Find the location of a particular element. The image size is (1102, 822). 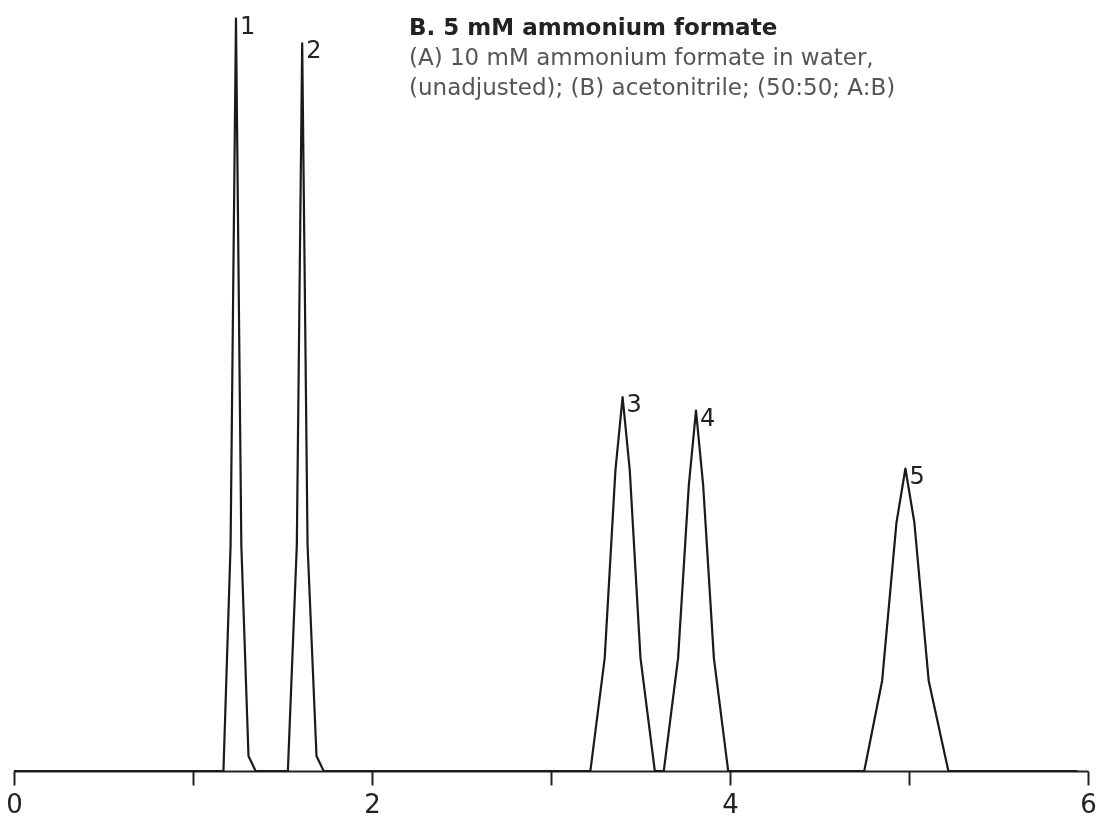

annotation: 5 is located at coordinates (917, 475).